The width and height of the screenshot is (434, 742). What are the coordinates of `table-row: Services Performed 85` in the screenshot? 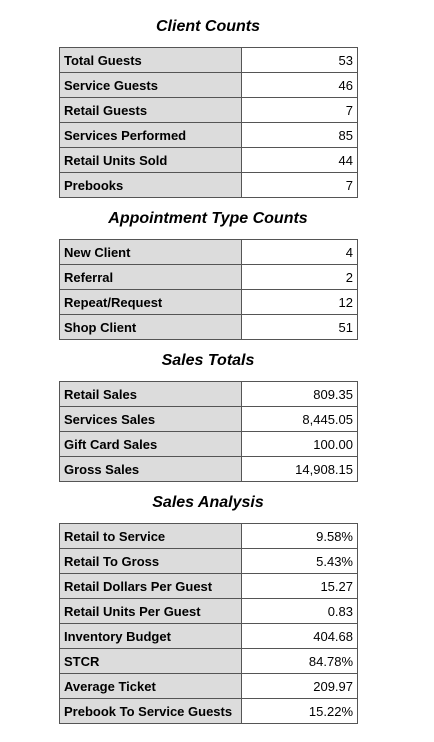 It's located at (208, 135).